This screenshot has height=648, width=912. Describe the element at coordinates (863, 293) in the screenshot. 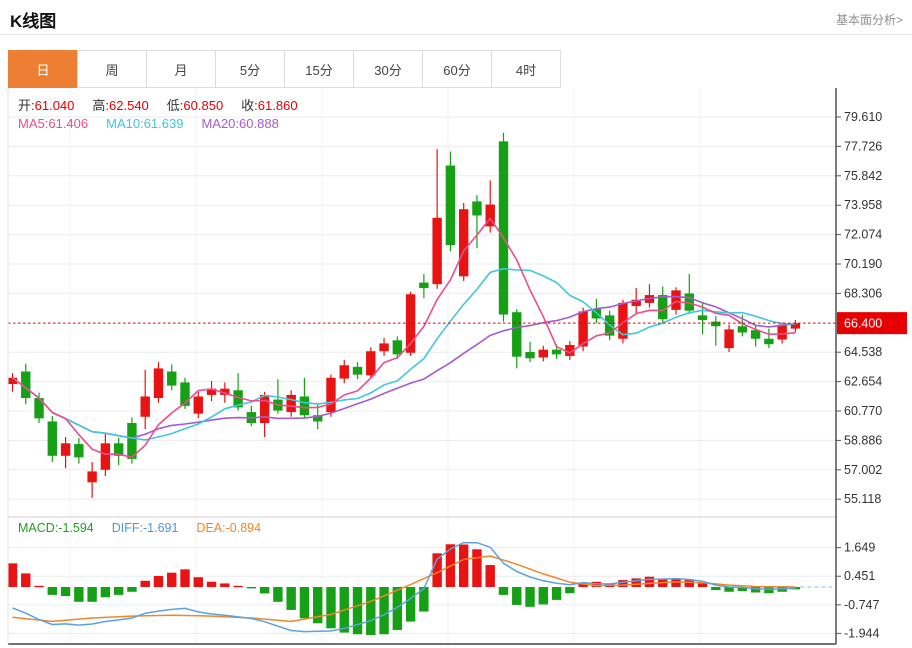

I see `price-tick-label: 68.306` at that location.